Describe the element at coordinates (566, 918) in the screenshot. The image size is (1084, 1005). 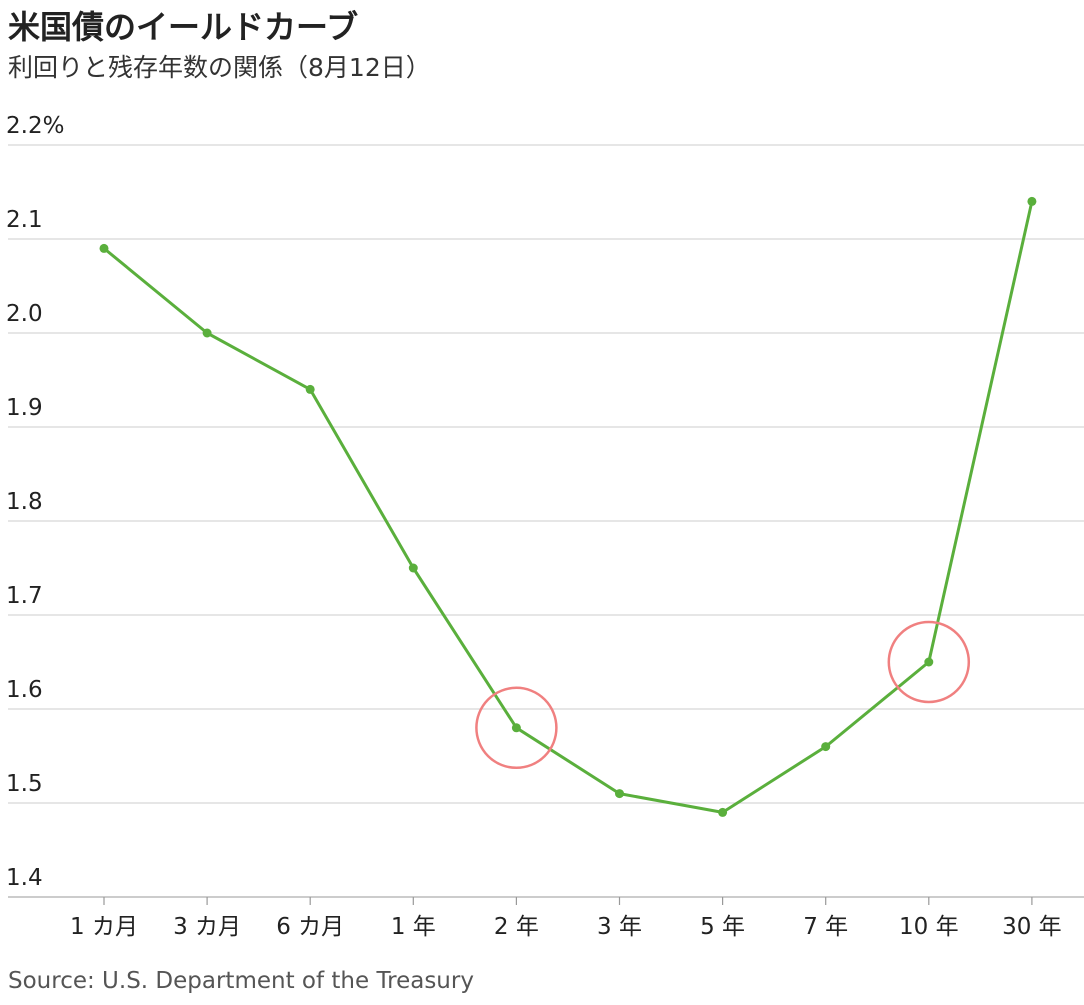
I see `x-axis-ticks: 1 カ月 3 カ月 6 カ月 1 年 2 年 3 年 5 年 7 年 10 年 30 年` at that location.